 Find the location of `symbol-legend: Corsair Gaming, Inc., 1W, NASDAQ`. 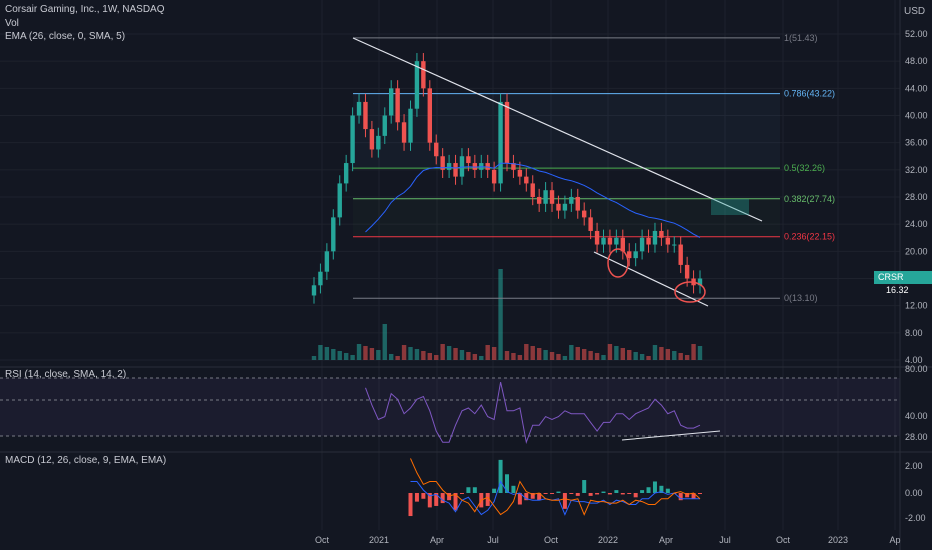

symbol-legend: Corsair Gaming, Inc., 1W, NASDAQ is located at coordinates (85, 9).